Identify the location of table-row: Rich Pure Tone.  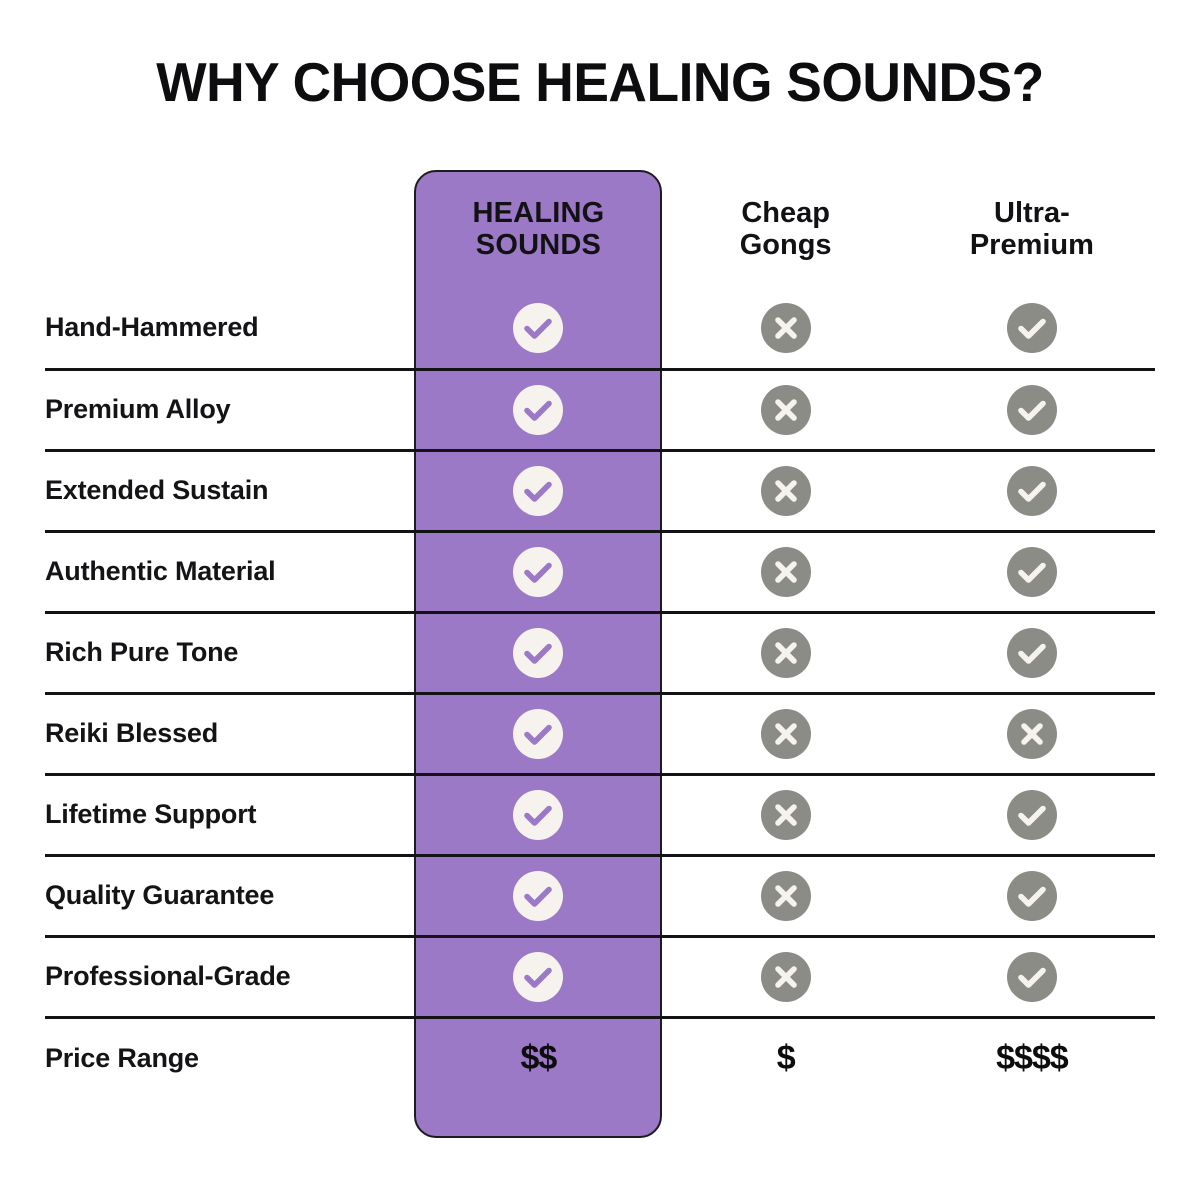
(600, 651).